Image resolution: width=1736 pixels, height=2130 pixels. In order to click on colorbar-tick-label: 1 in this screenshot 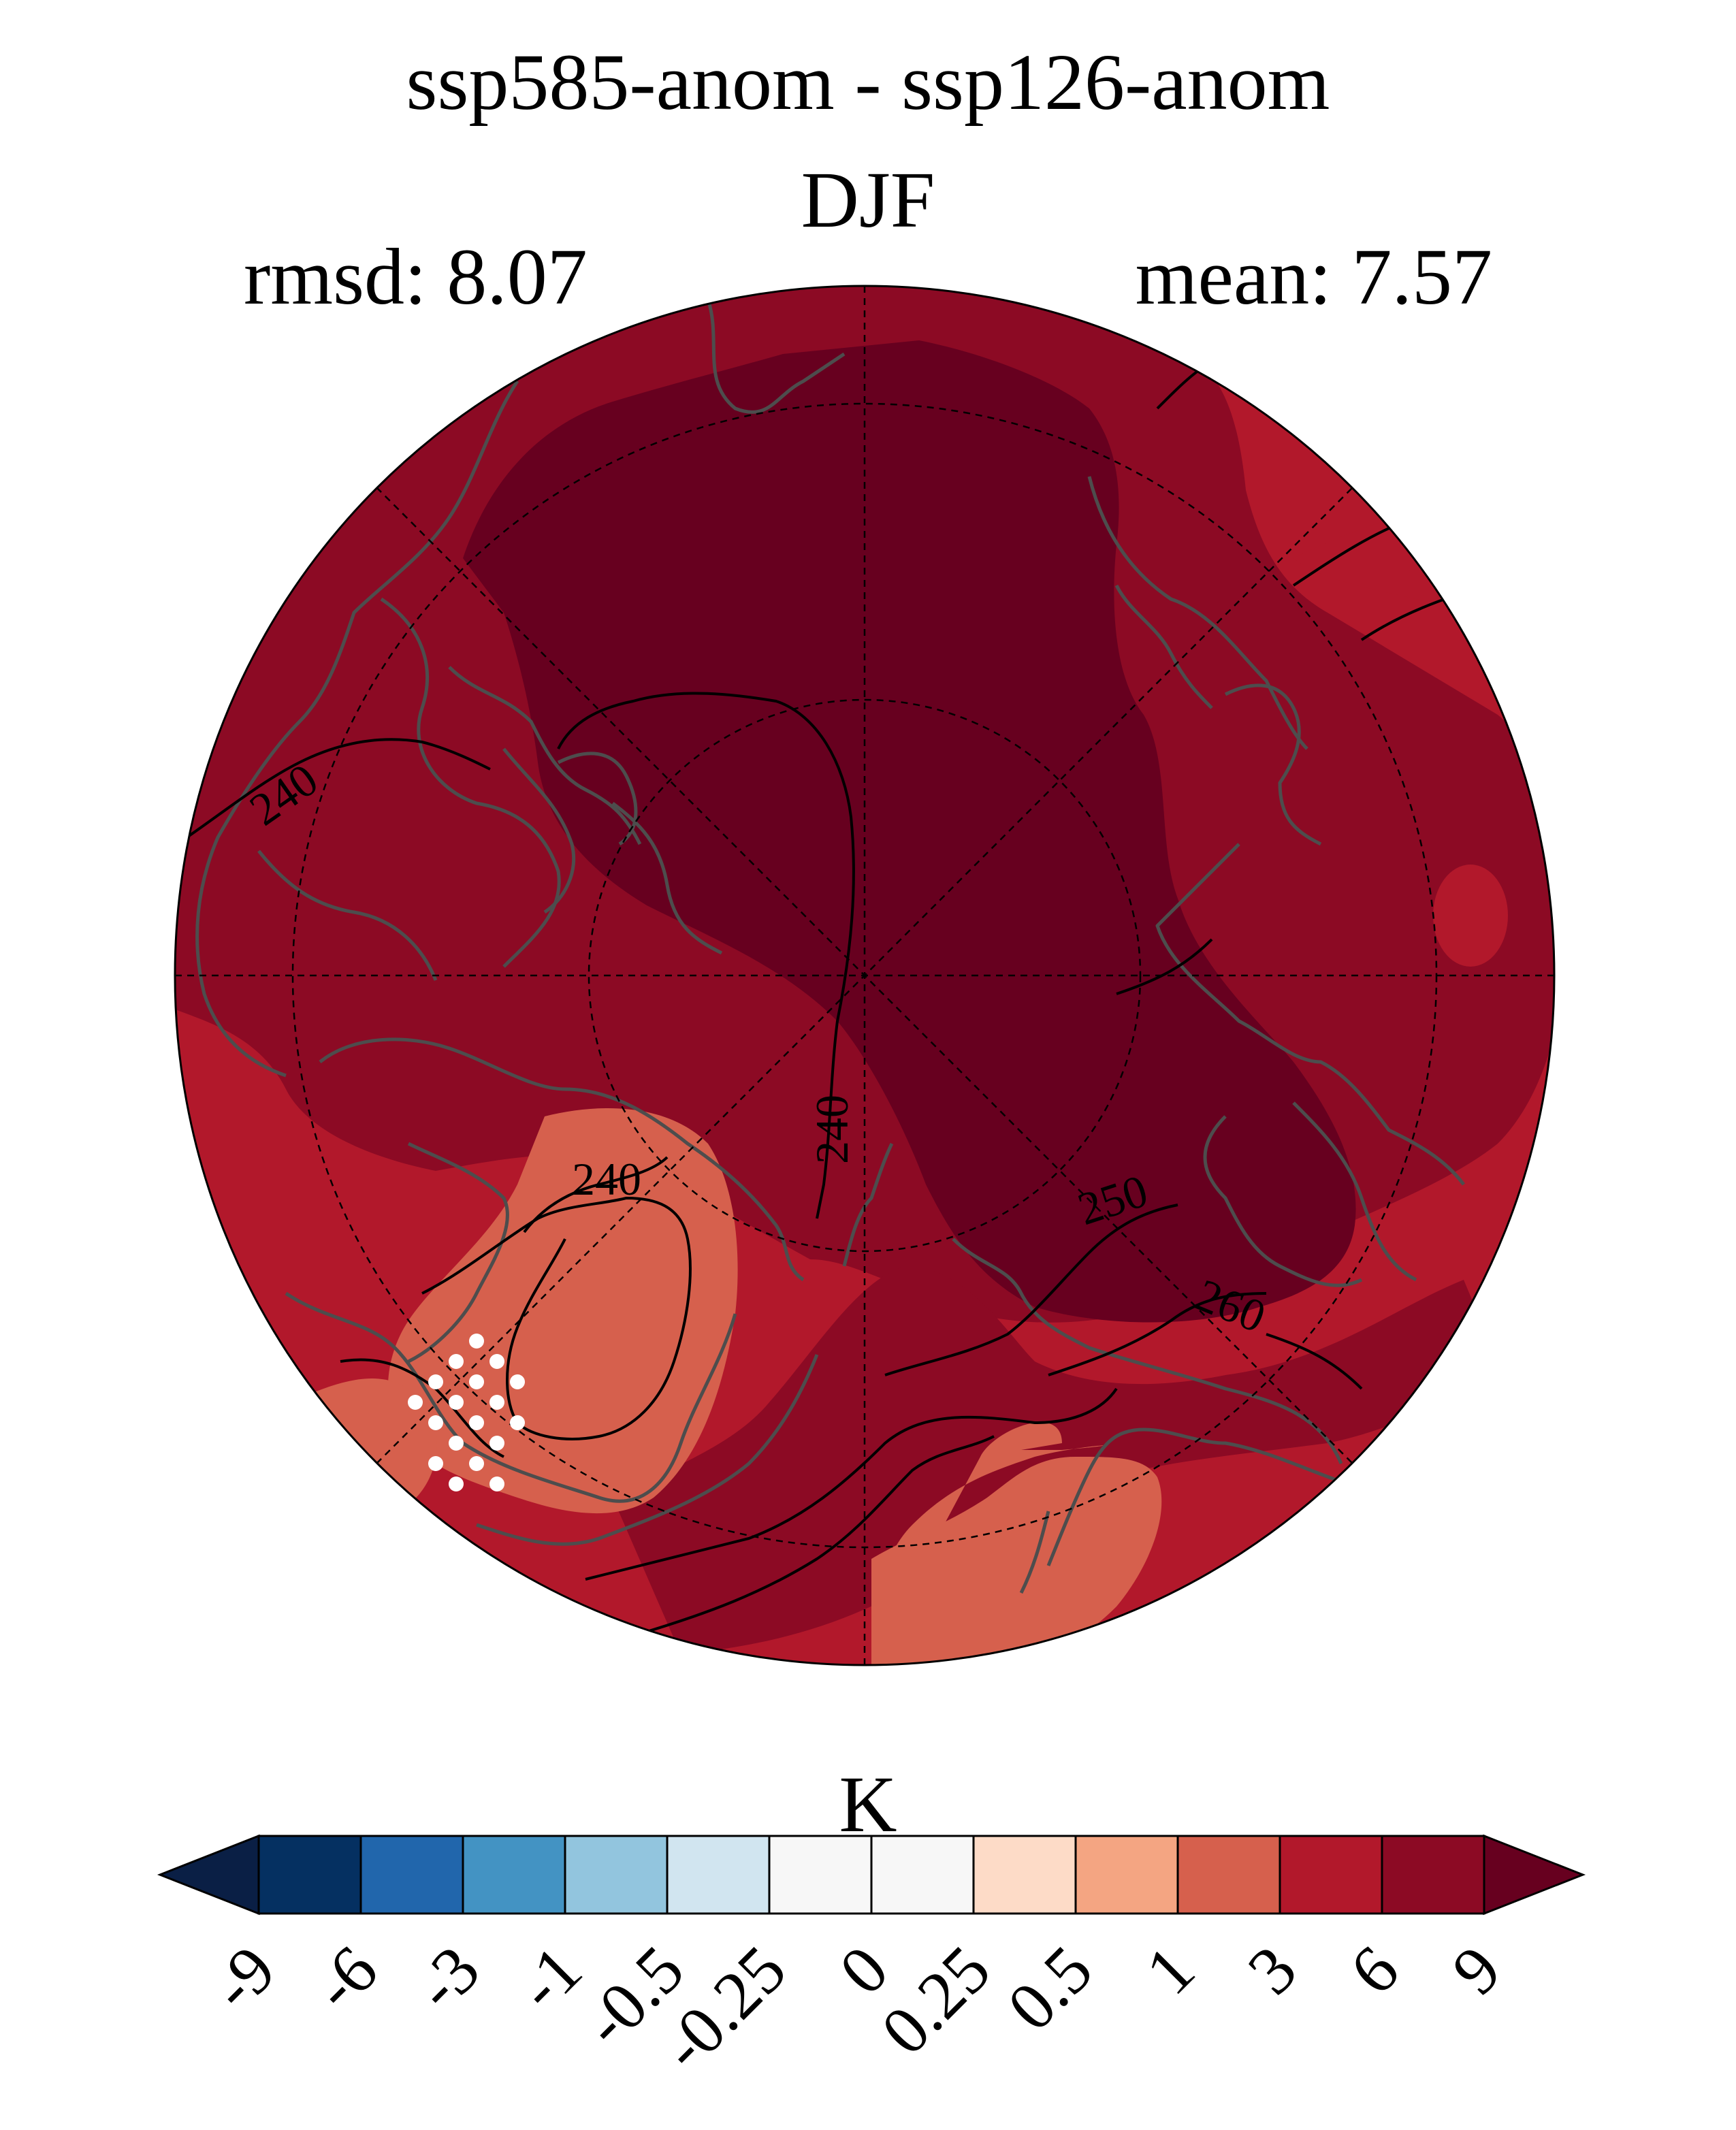, I will do `click(1170, 1970)`.